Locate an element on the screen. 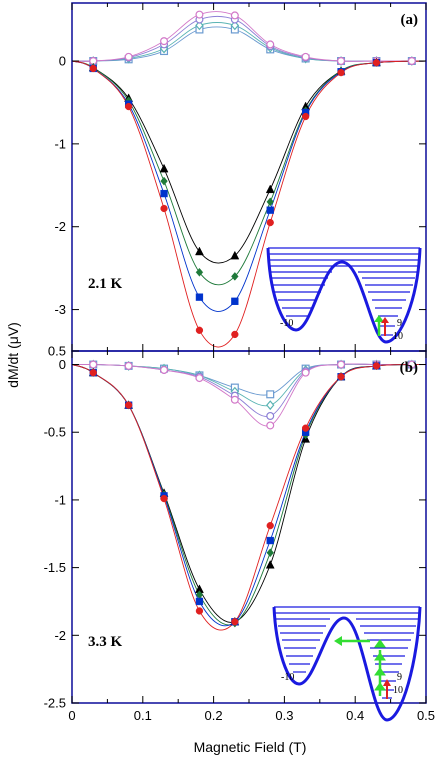  inset-b-green-arrows is located at coordinates (380, 667).